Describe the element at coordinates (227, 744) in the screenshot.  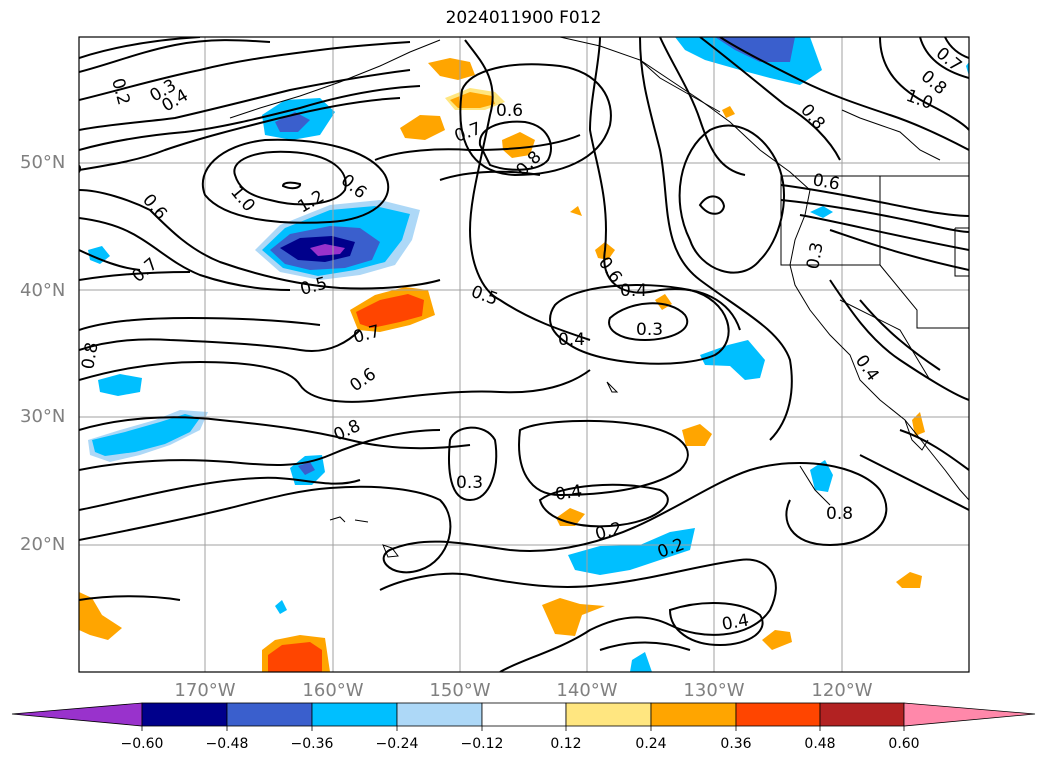
I see `colorbar-tick-label: −0.48` at that location.